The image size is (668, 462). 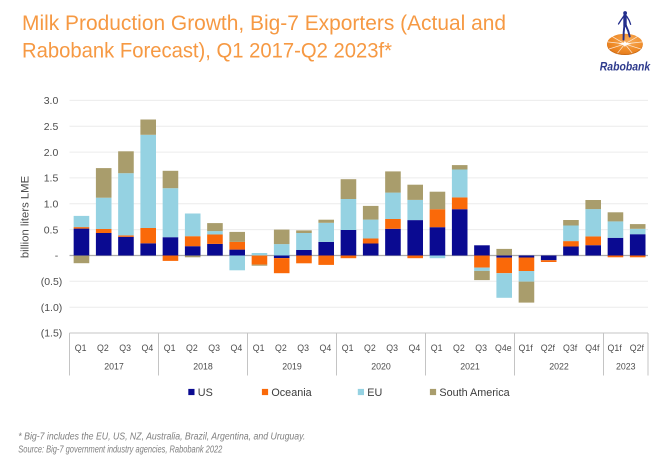 I want to click on svg-text: US, so click(x=205, y=393).